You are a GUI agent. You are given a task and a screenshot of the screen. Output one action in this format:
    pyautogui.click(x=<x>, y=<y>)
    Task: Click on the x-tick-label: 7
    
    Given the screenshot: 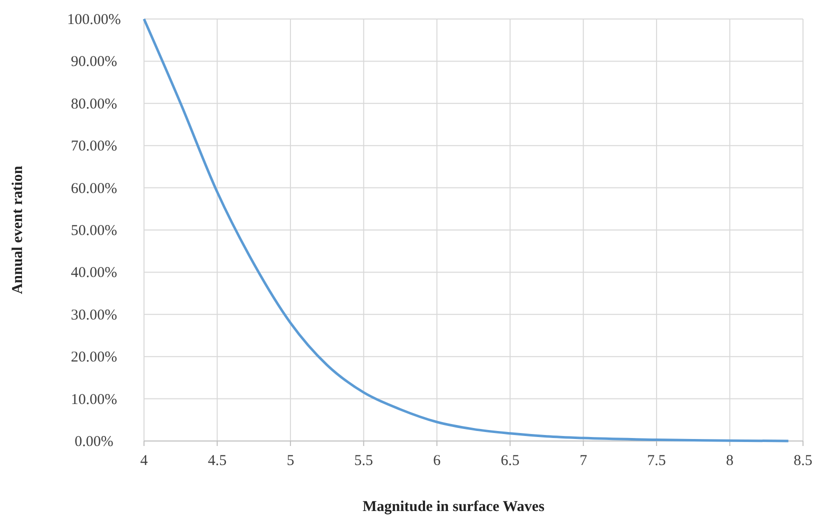 What is the action you would take?
    pyautogui.click(x=584, y=461)
    